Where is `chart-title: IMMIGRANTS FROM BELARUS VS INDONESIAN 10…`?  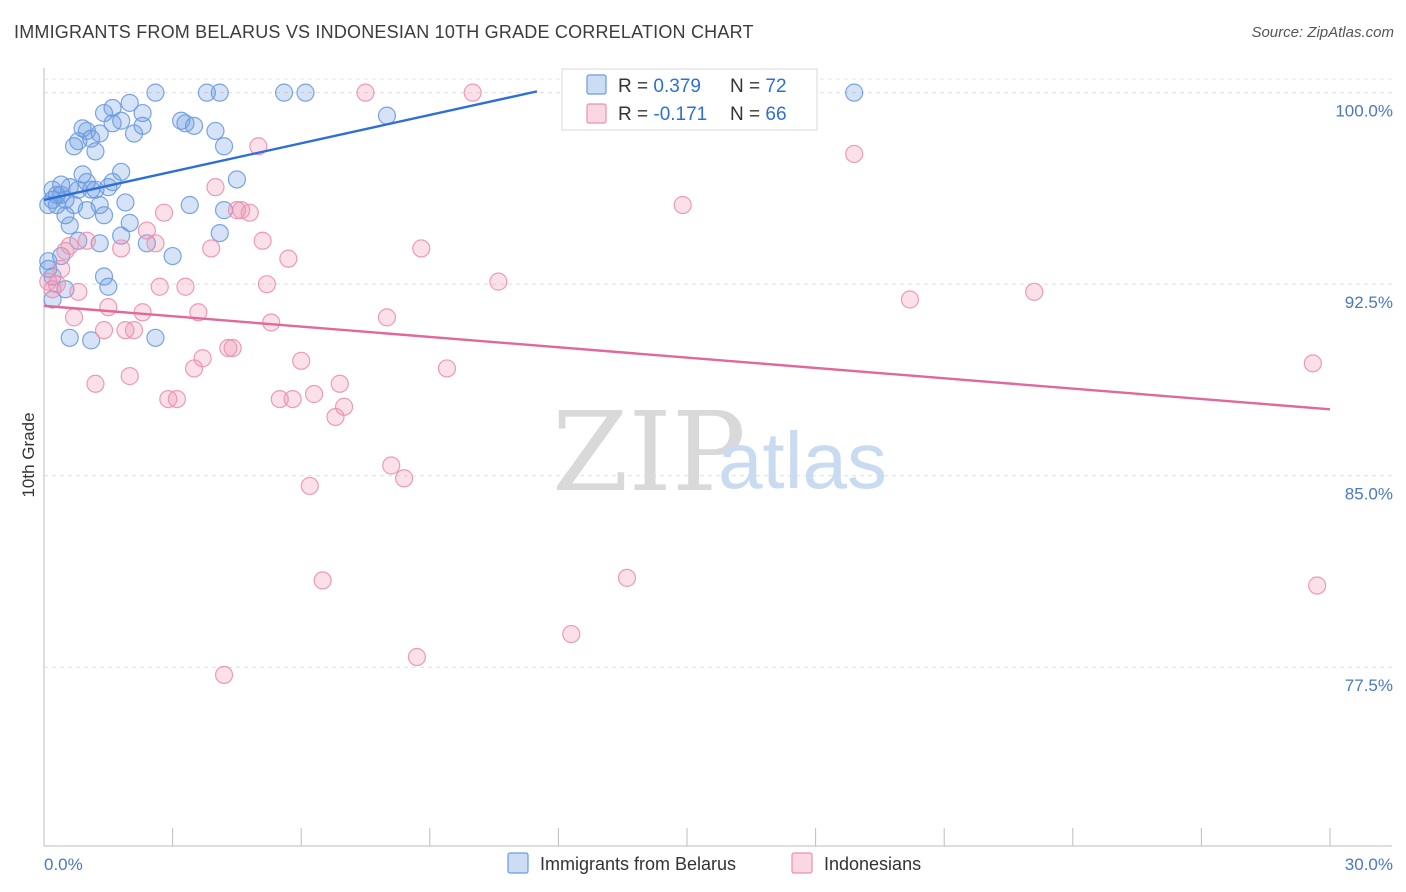 chart-title: IMMIGRANTS FROM BELARUS VS INDONESIAN 10… is located at coordinates (384, 32).